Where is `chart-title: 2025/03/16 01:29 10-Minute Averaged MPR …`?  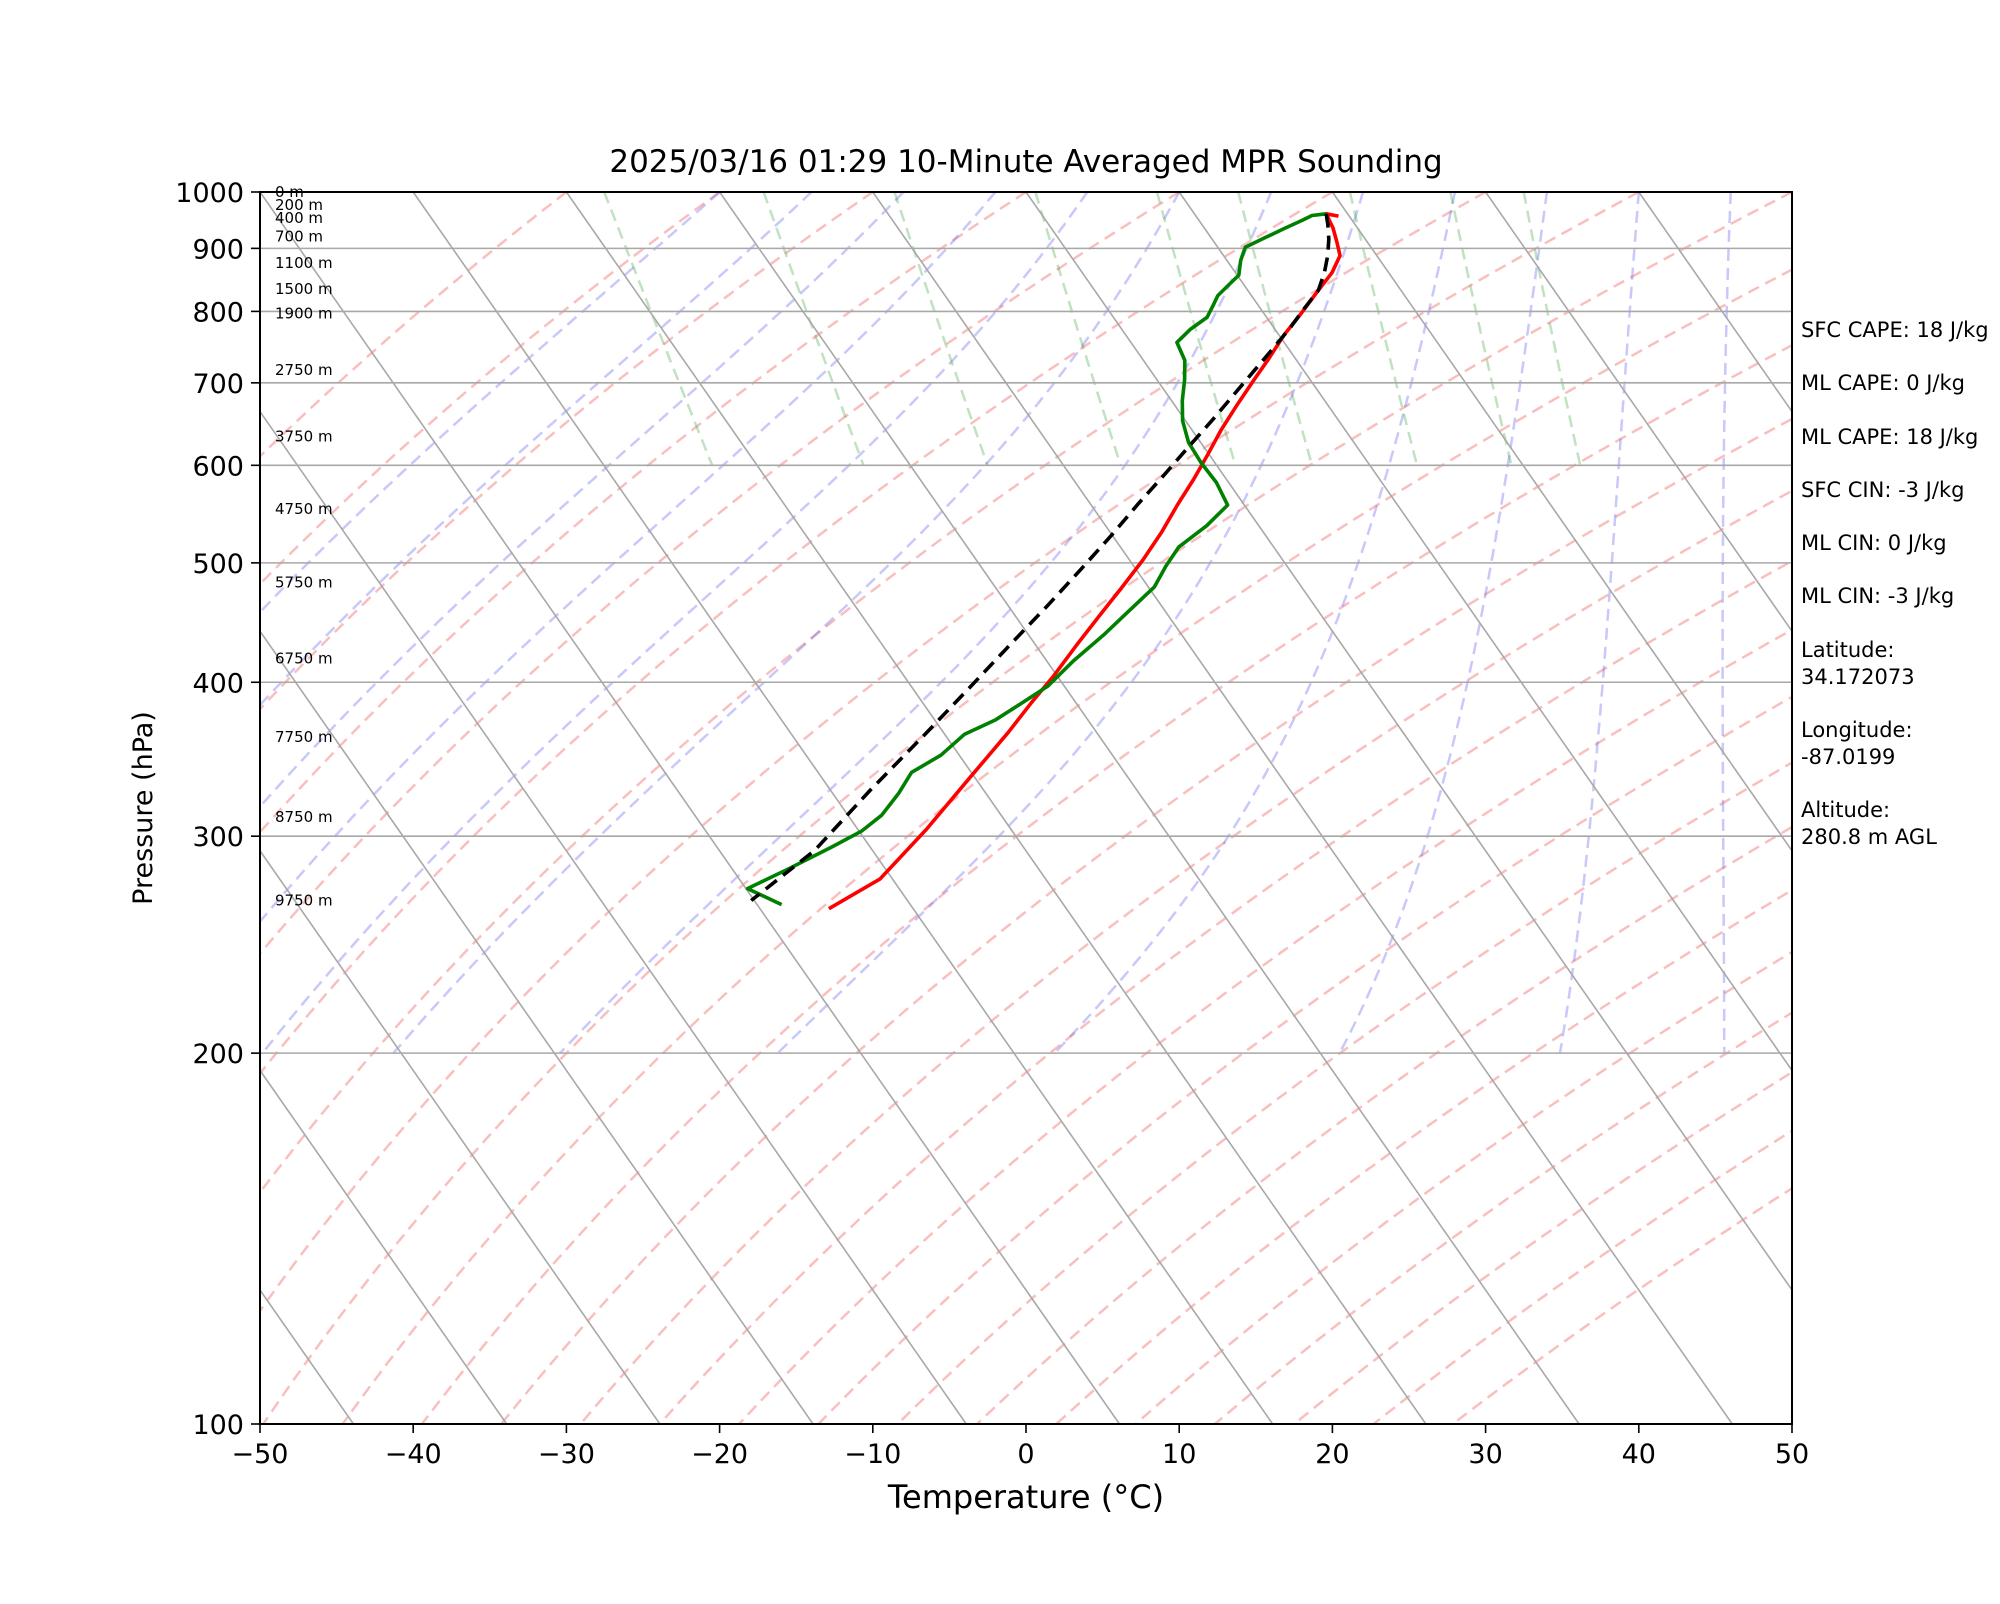
chart-title: 2025/03/16 01:29 10-Minute Averaged MPR … is located at coordinates (1025, 162).